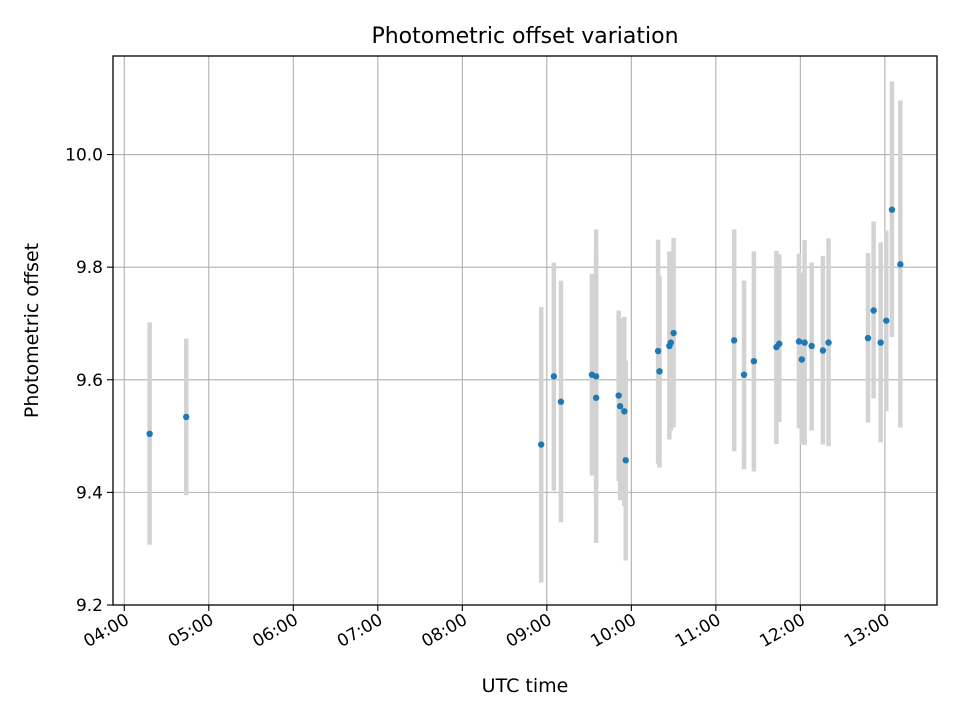 Image resolution: width=960 pixels, height=720 pixels. Describe the element at coordinates (360, 631) in the screenshot. I see `x-tick-label: 07:00` at that location.